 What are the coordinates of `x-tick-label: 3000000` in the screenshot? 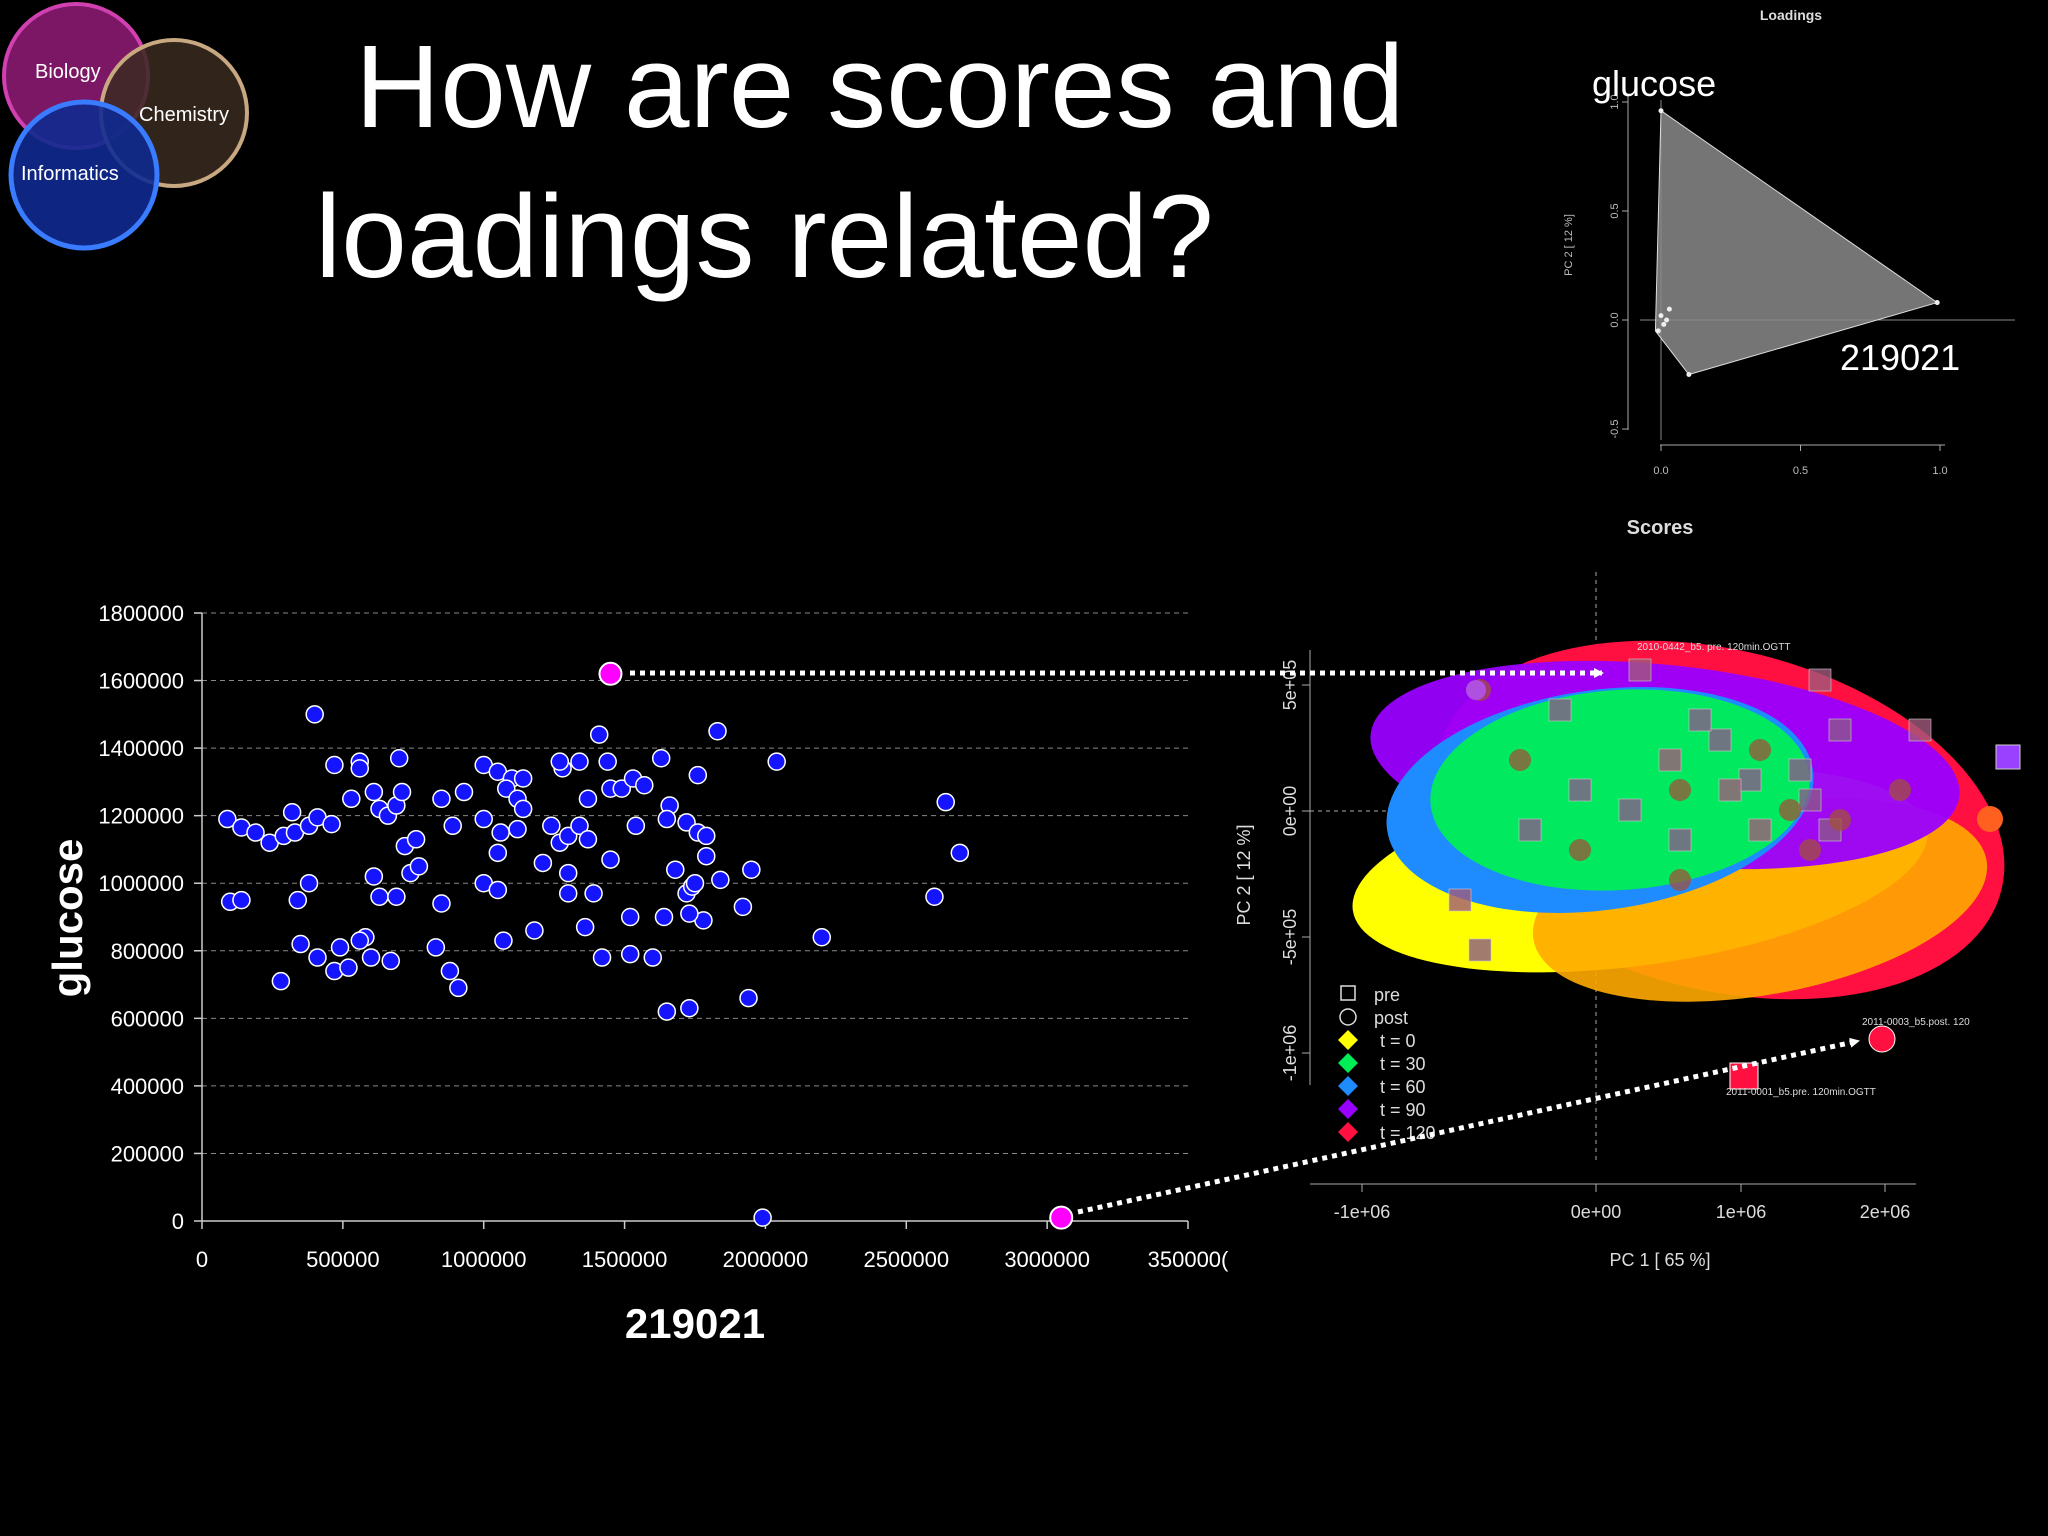 It's located at (1047, 1259).